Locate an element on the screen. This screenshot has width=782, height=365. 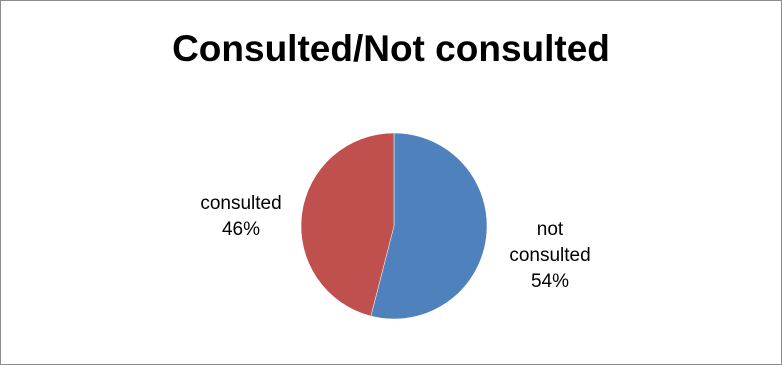
slice-label-not-consulted-percent: 54% is located at coordinates (550, 281).